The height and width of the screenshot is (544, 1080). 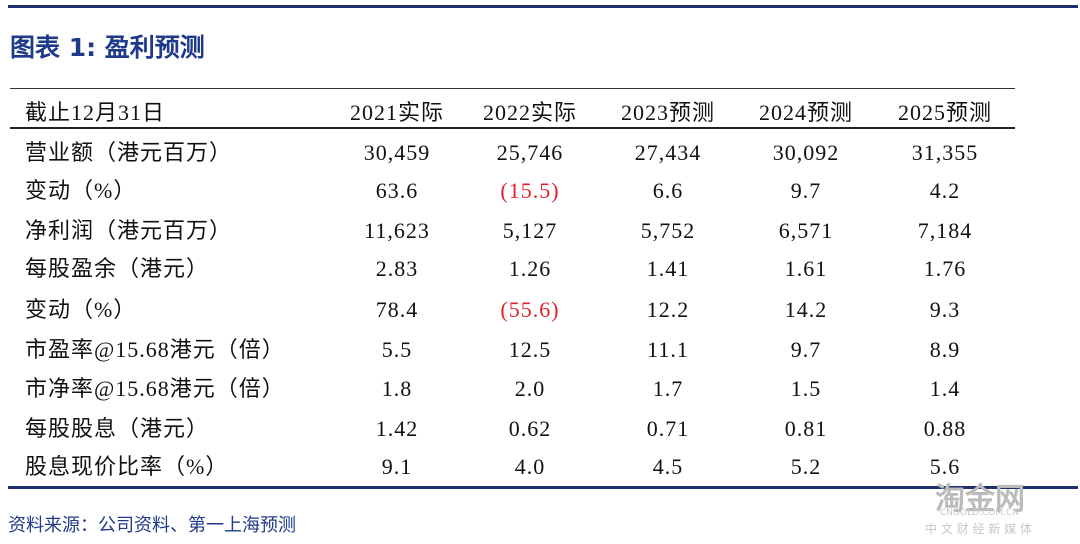 I want to click on cell-value: 14.2, so click(x=806, y=309).